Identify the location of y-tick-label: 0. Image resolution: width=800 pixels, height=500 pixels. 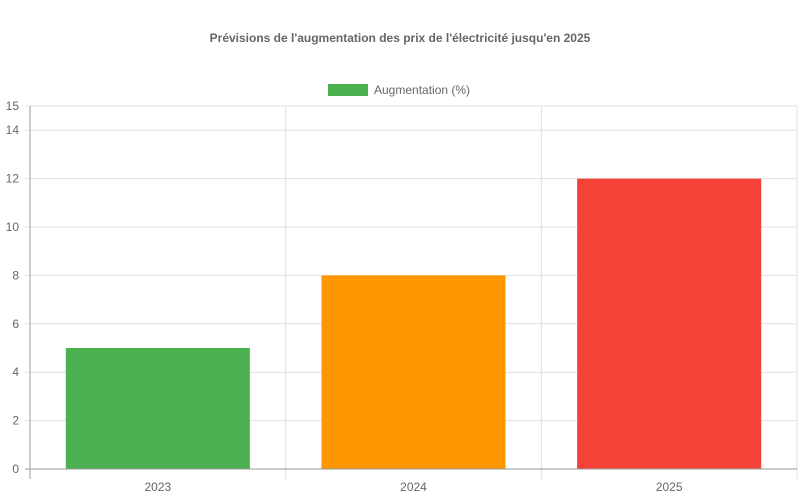
(15, 469).